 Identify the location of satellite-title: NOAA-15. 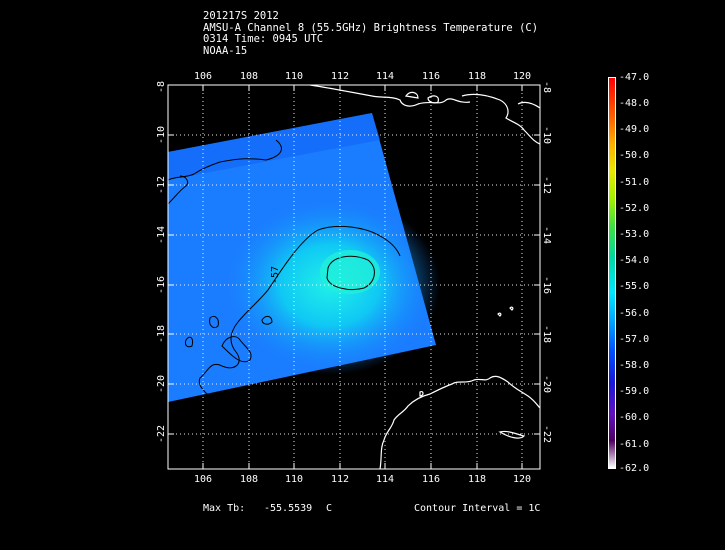
(225, 50).